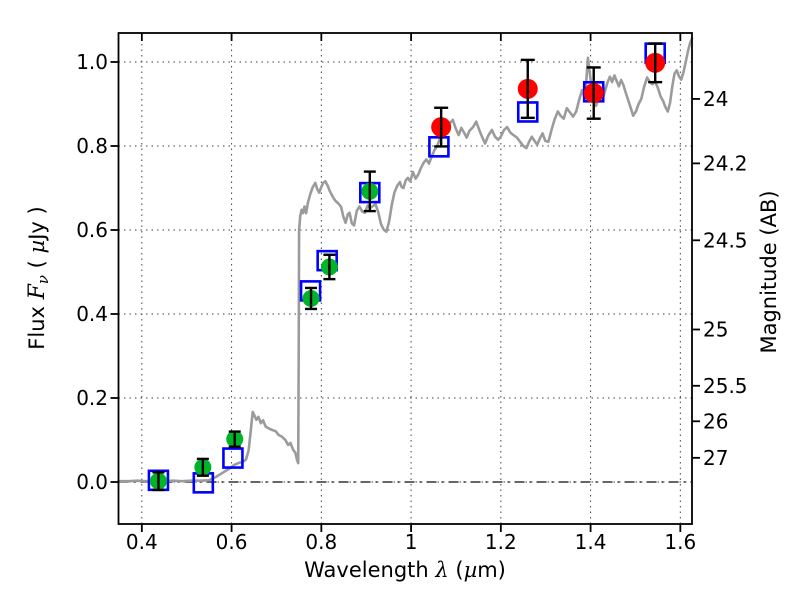 The image size is (800, 604). I want to click on x-tick-label: 0.4, so click(142, 542).